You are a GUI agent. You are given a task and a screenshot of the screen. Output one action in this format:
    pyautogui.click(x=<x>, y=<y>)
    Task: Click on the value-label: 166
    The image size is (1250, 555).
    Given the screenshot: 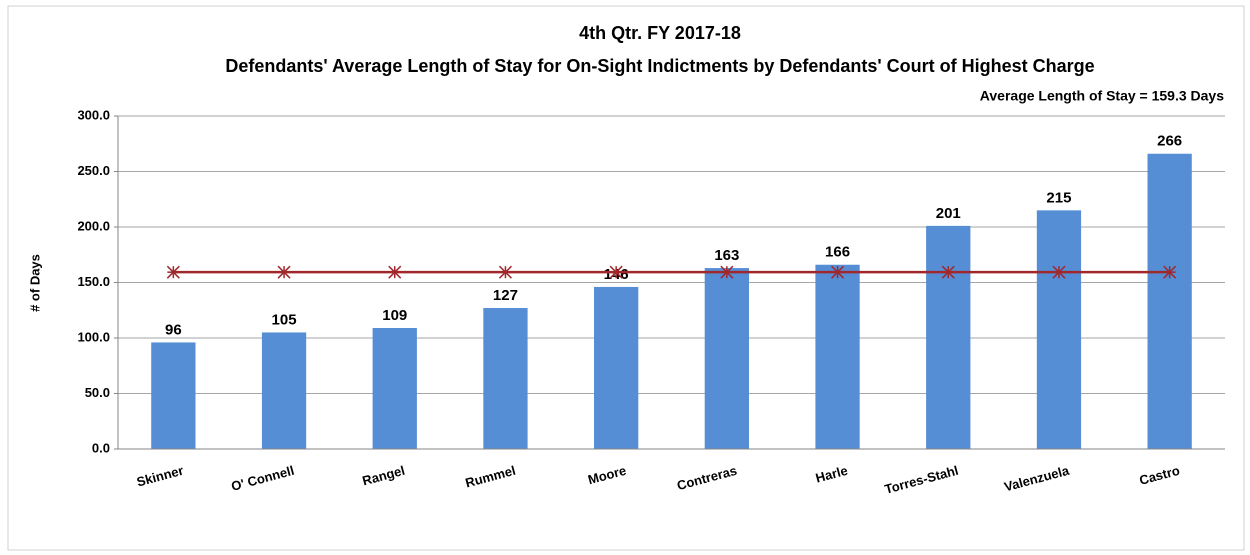 What is the action you would take?
    pyautogui.click(x=837, y=252)
    